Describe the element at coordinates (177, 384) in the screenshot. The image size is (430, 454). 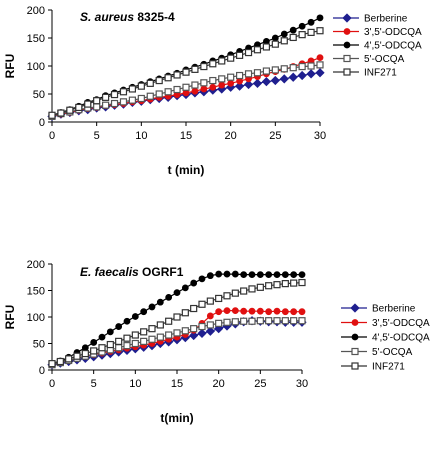
I see `x-tick-label: 15` at that location.